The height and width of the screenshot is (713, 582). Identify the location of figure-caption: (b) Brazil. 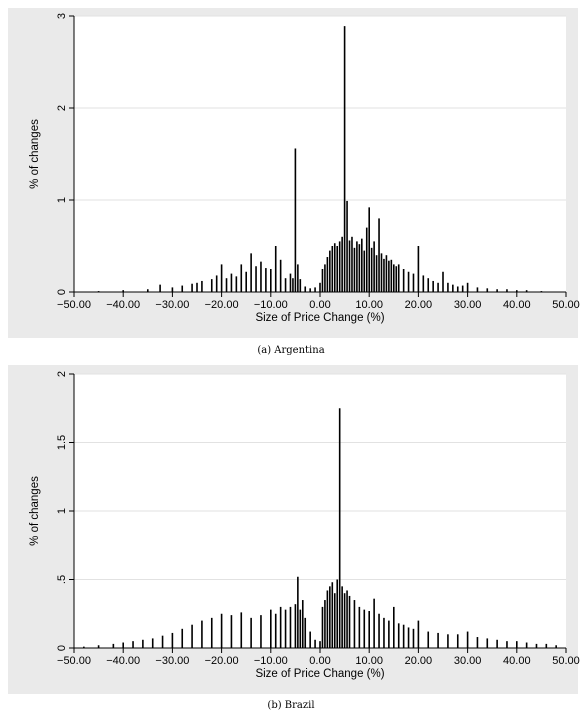
(290, 705).